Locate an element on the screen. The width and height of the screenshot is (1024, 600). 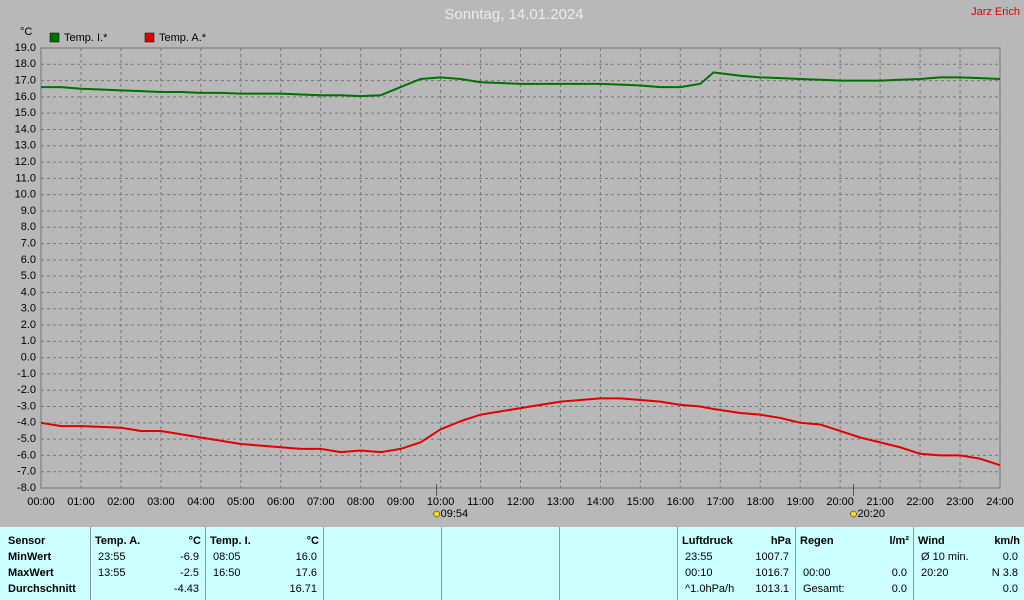
x-tick-label: 18:00 is located at coordinates (760, 502).